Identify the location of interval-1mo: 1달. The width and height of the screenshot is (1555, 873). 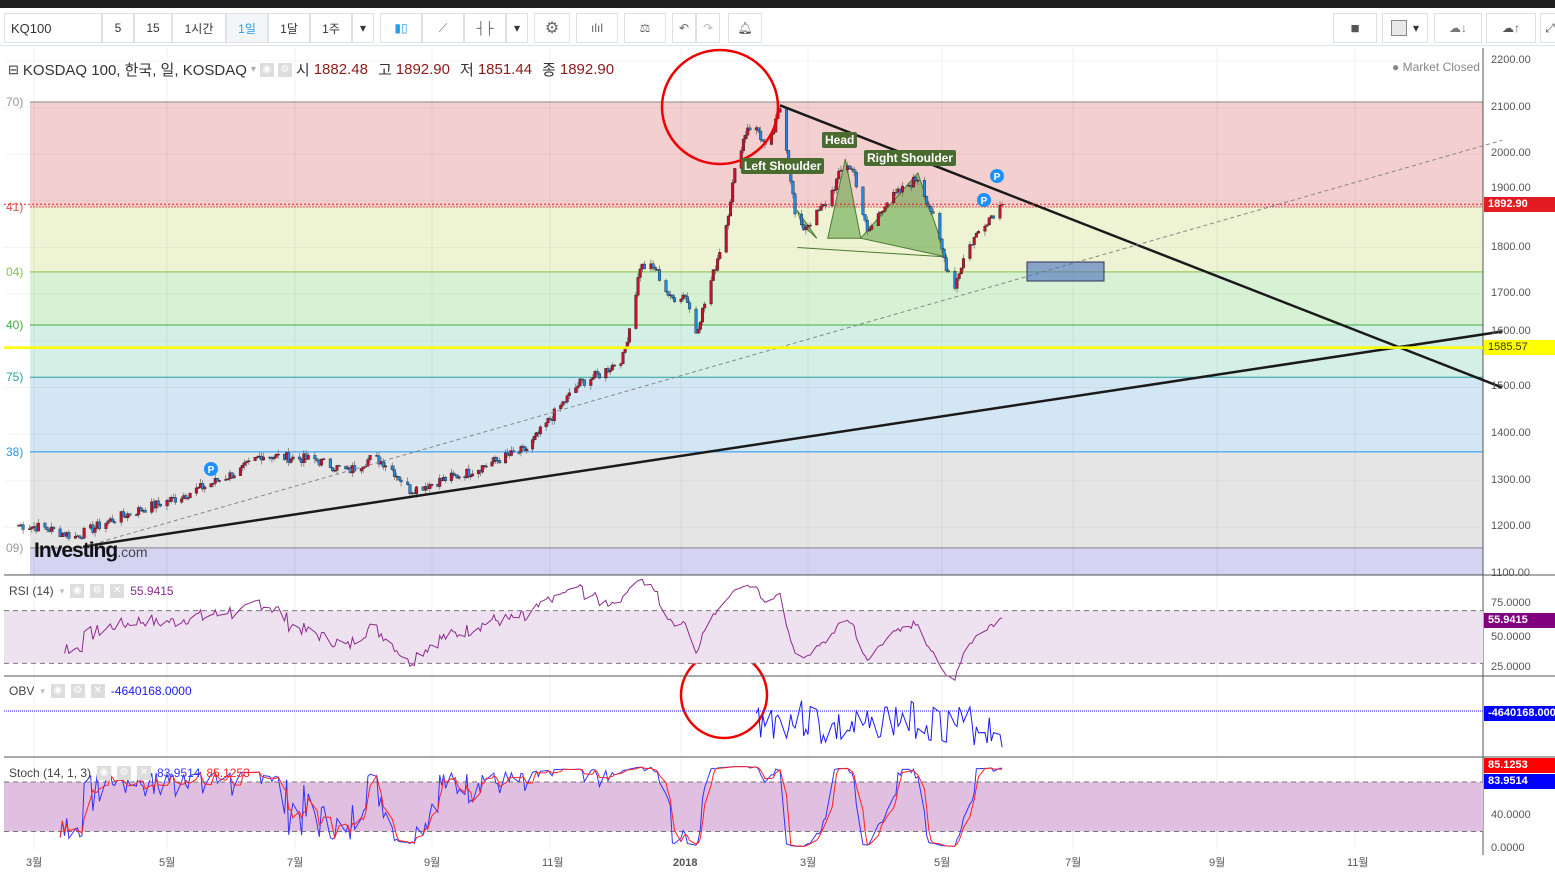
(289, 28).